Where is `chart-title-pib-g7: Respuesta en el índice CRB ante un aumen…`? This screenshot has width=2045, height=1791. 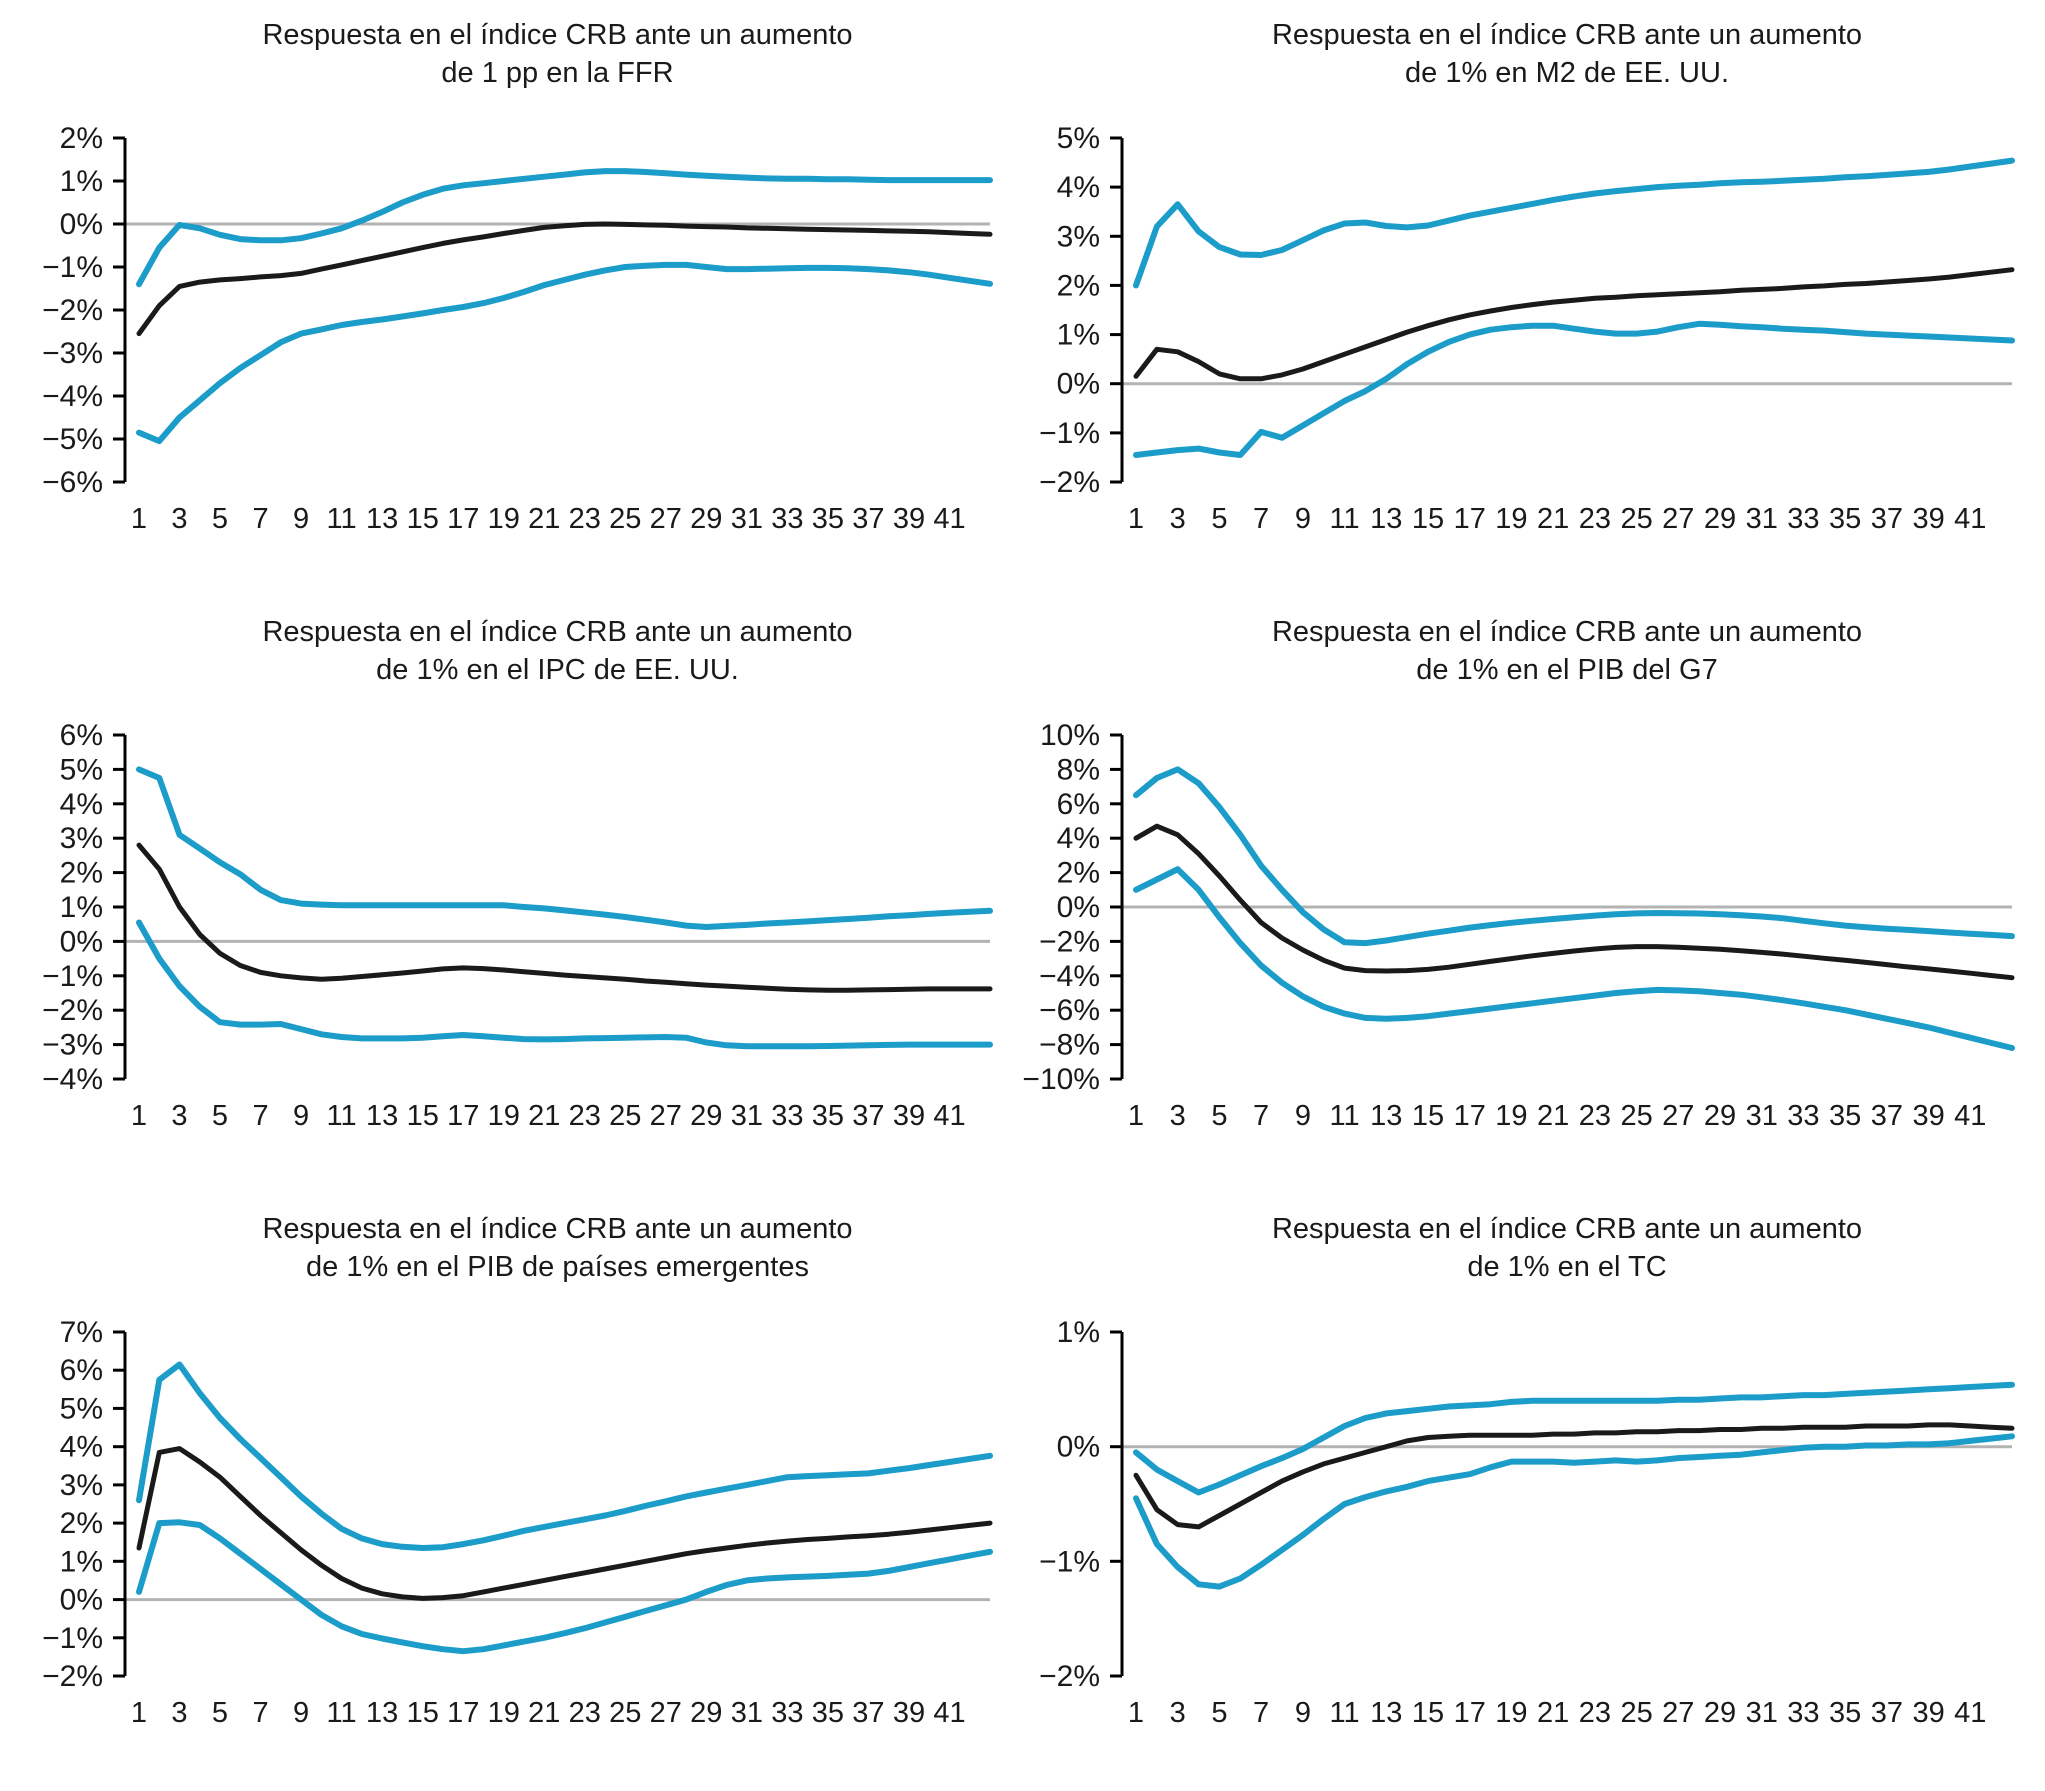 chart-title-pib-g7: Respuesta en el índice CRB ante un aumen… is located at coordinates (1567, 651).